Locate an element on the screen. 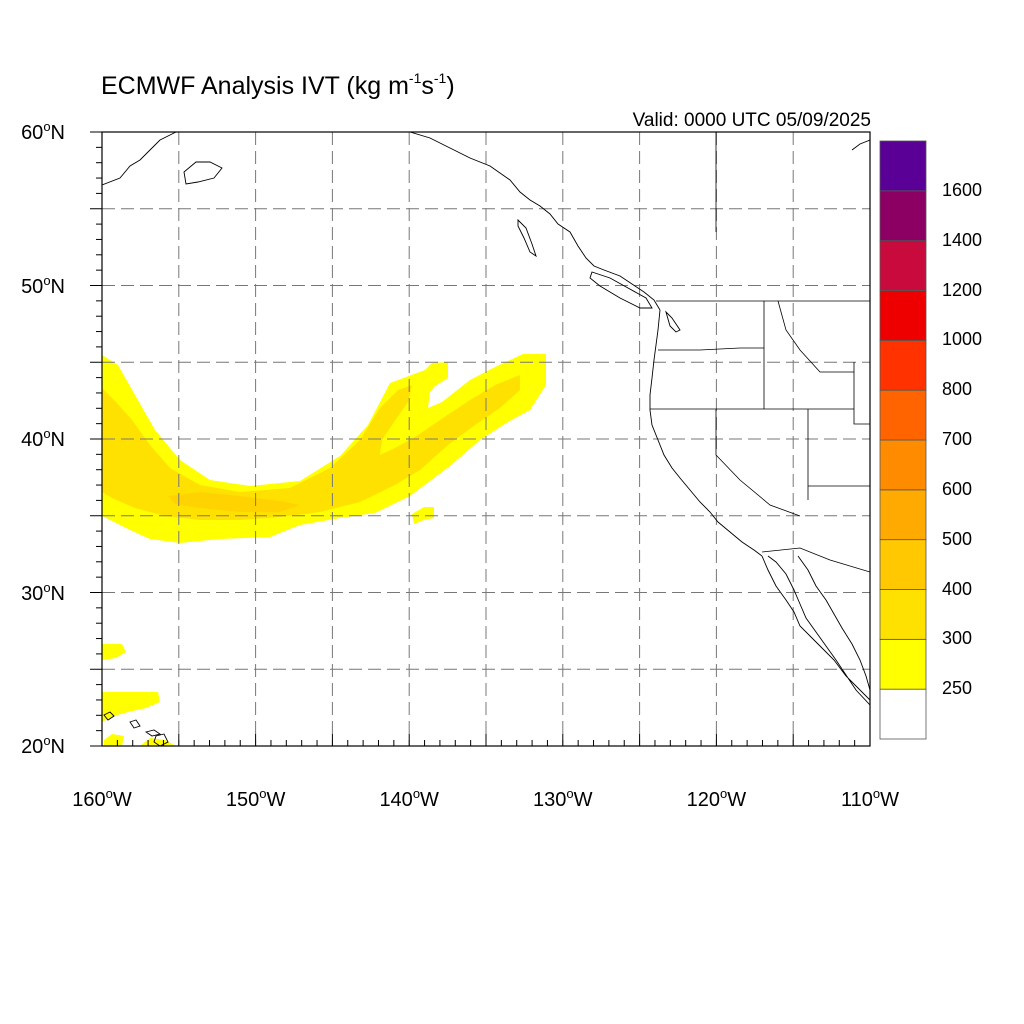 The image size is (1024, 1024). ivt-blob-small is located at coordinates (423, 515).